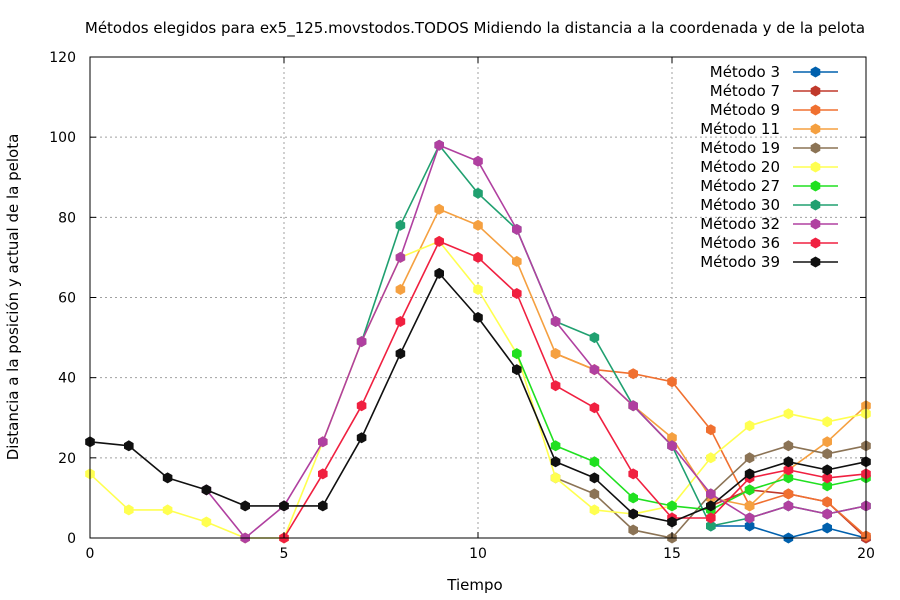 The image size is (900, 600). What do you see at coordinates (62, 58) in the screenshot?
I see `y-tick-label: 120` at bounding box center [62, 58].